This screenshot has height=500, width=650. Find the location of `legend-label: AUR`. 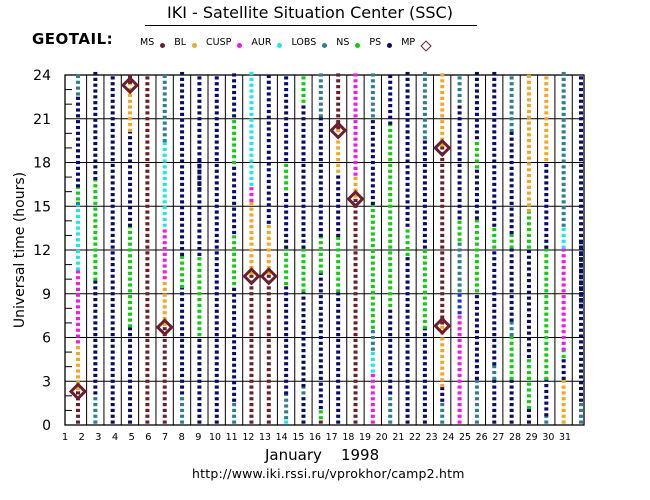

legend-label: AUR is located at coordinates (261, 42).